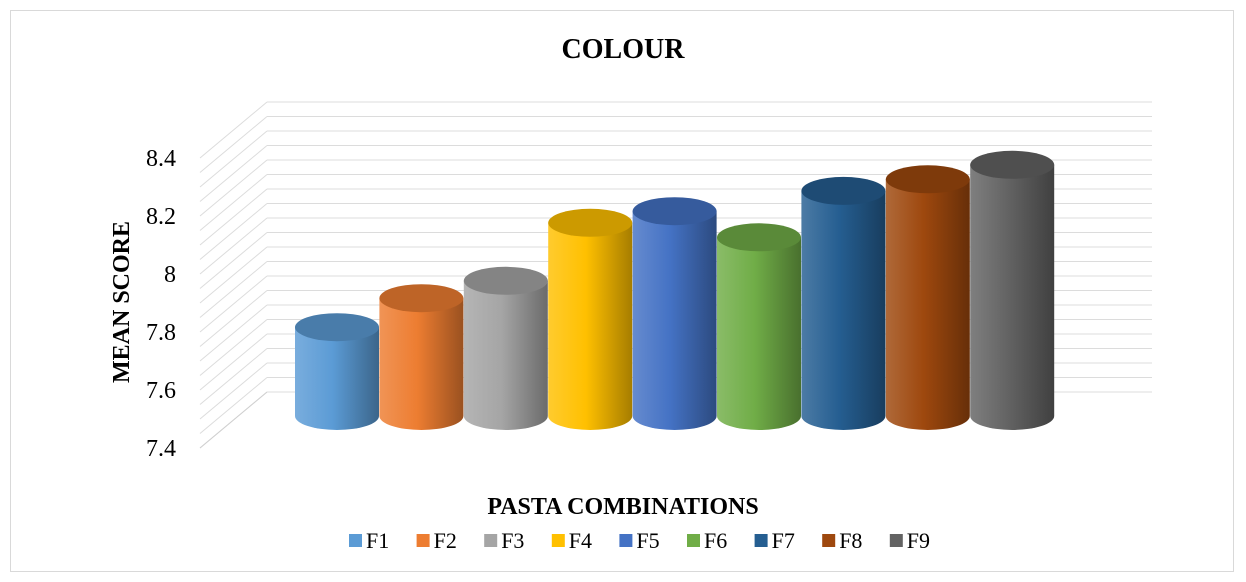 Image resolution: width=1246 pixels, height=582 pixels. I want to click on y-tick-label: 7.6, so click(161, 391).